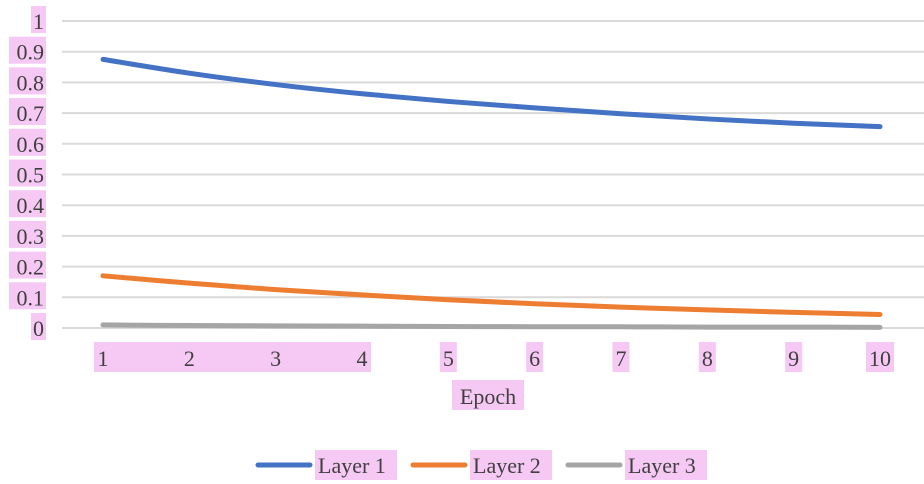  I want to click on y-tick-label: 0.4, so click(31, 205).